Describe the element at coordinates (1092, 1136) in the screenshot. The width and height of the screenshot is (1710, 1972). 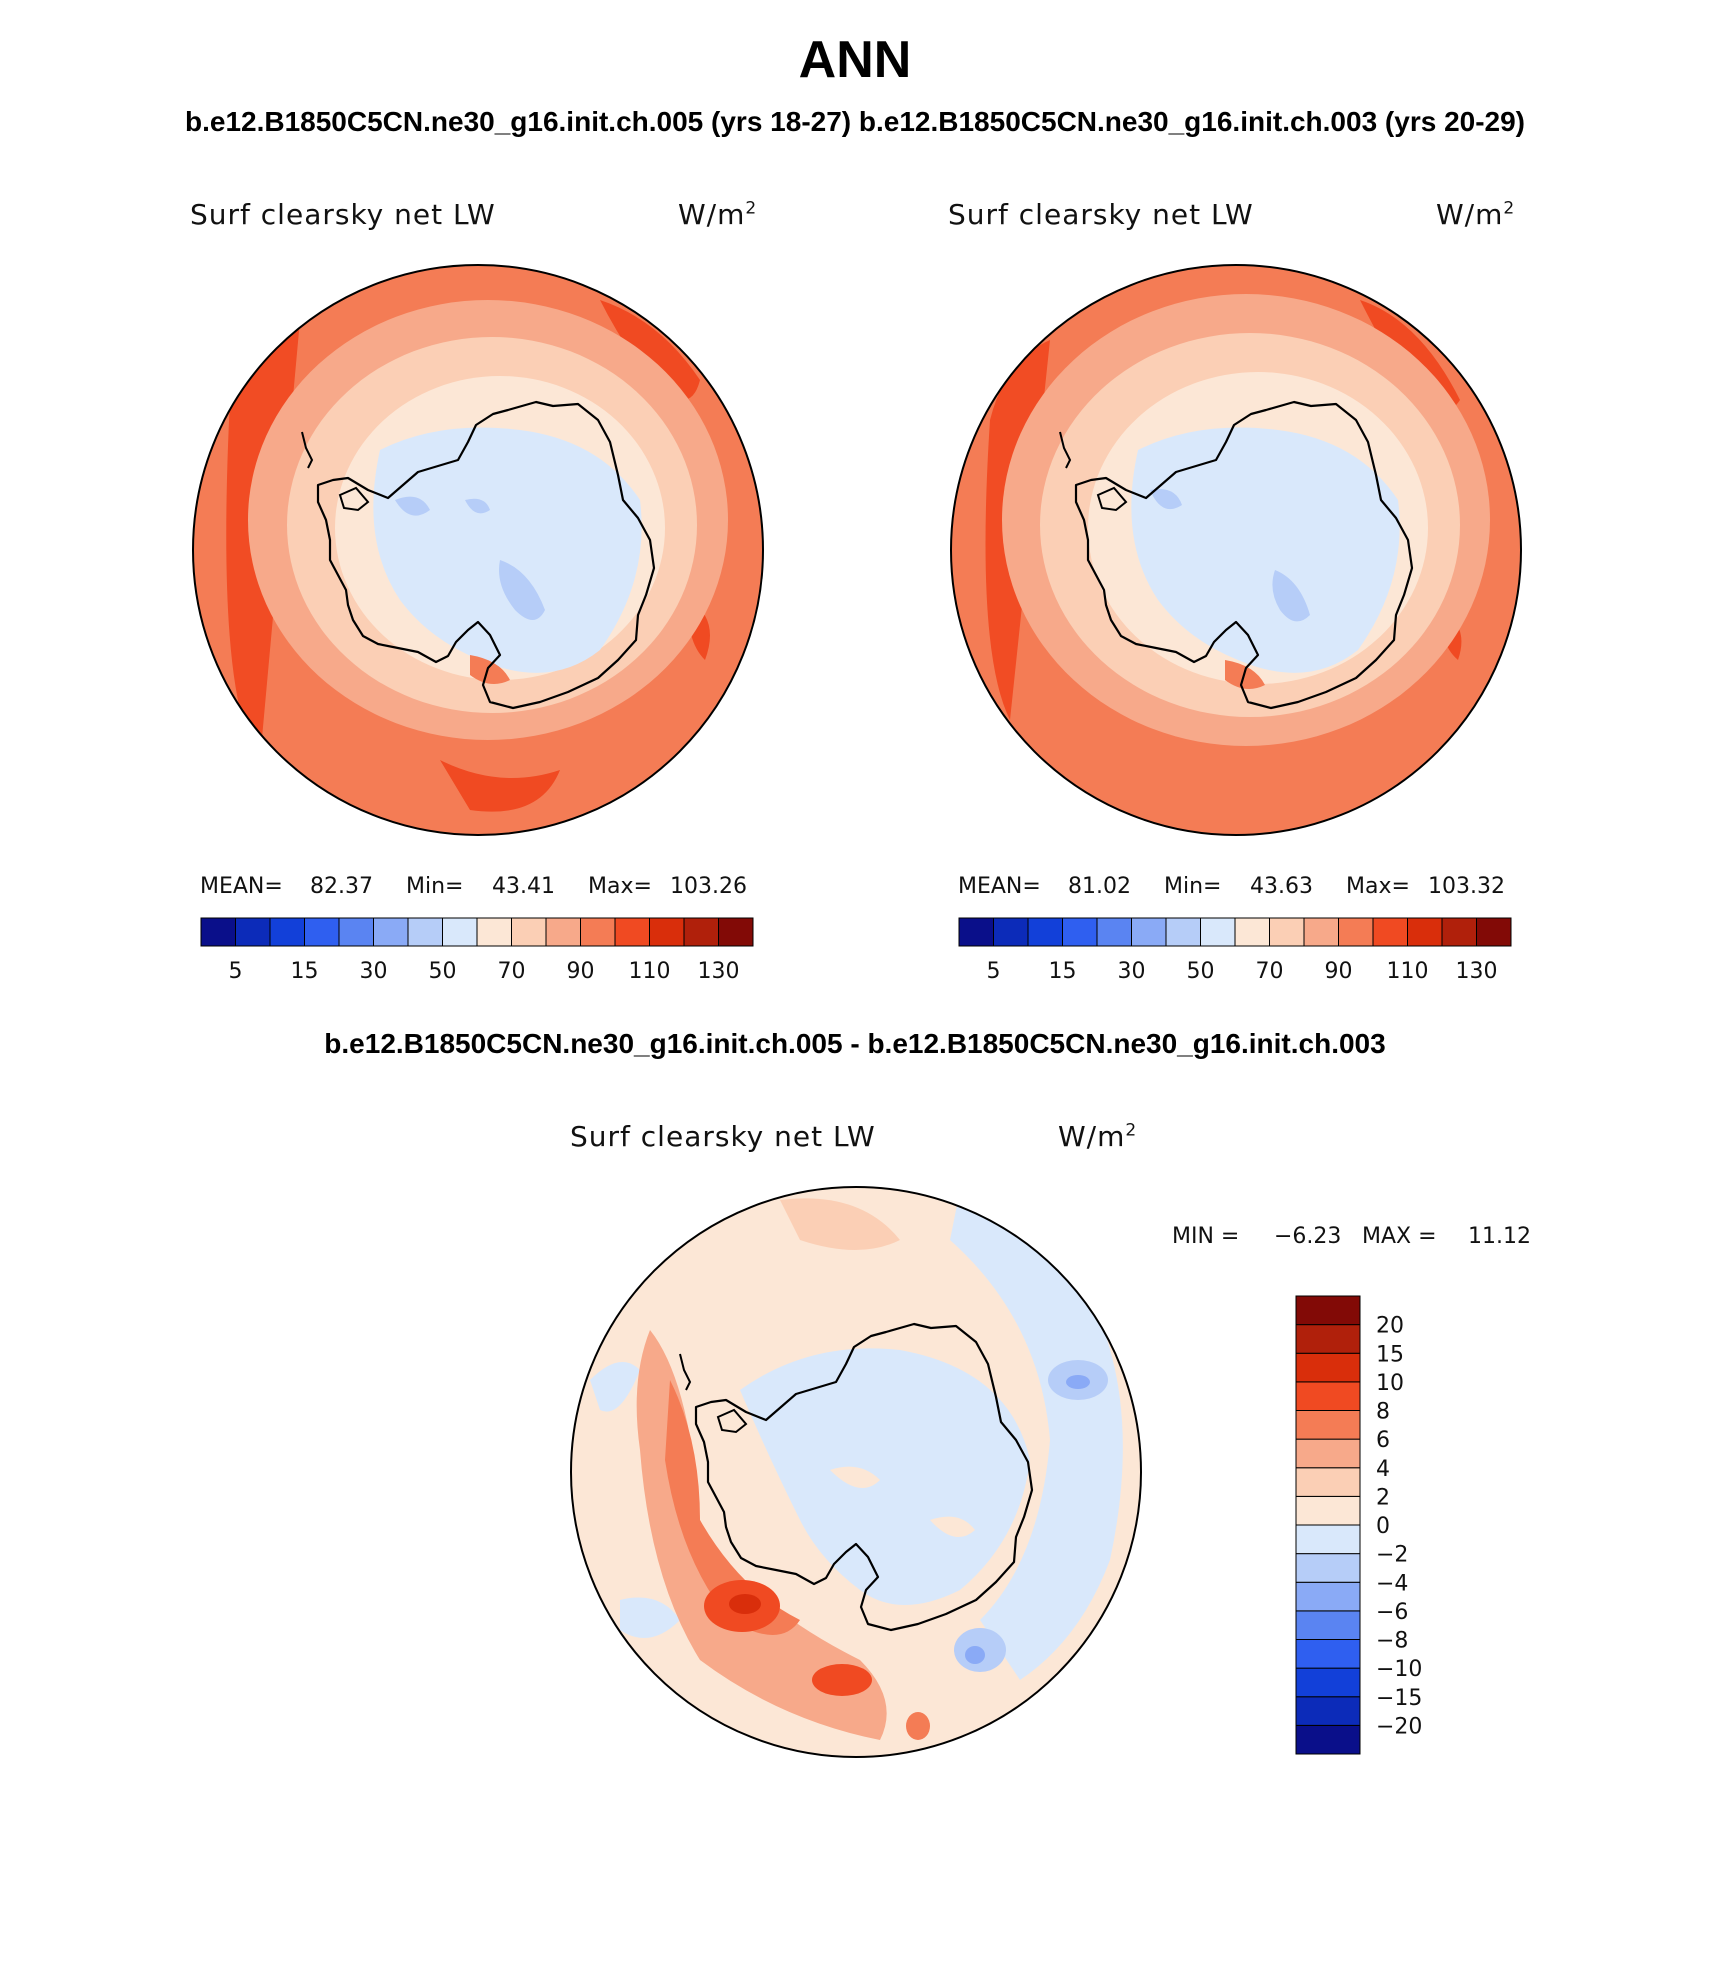
I see `panel3-units-base: W/m` at that location.